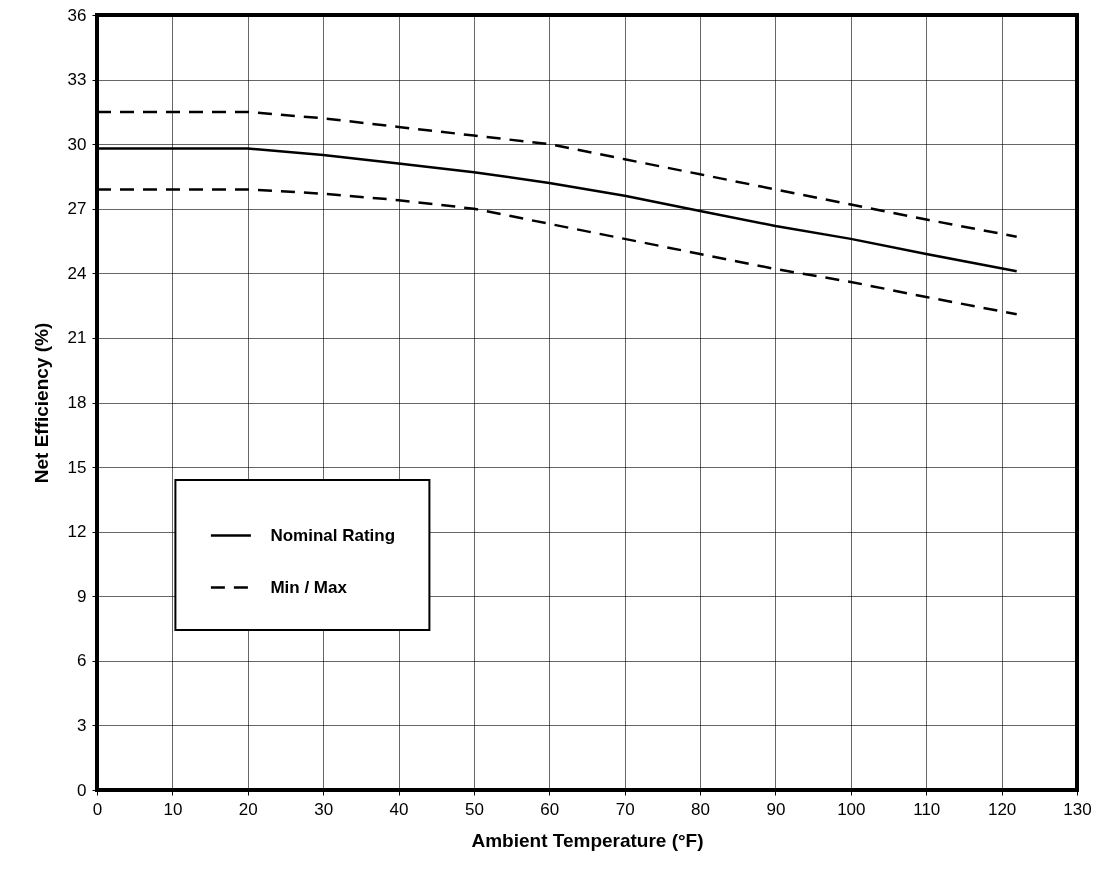 Image resolution: width=1107 pixels, height=882 pixels. Describe the element at coordinates (77, 467) in the screenshot. I see `y-tick-label: 15` at that location.